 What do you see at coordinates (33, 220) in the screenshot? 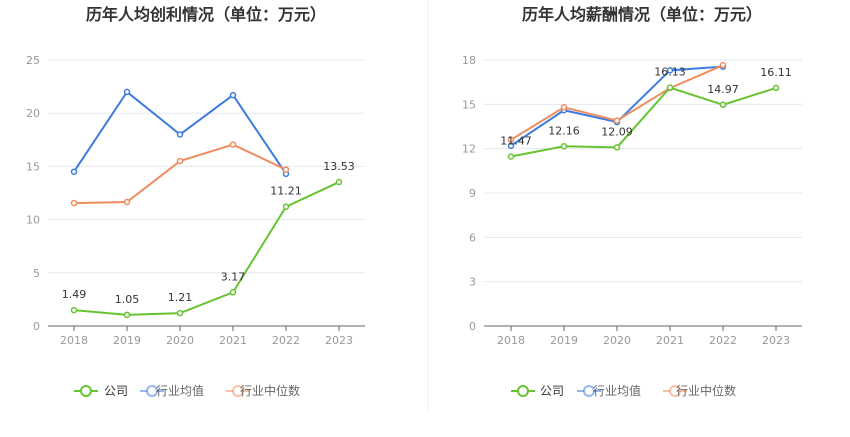
I see `y-tick-label: 10` at bounding box center [33, 220].